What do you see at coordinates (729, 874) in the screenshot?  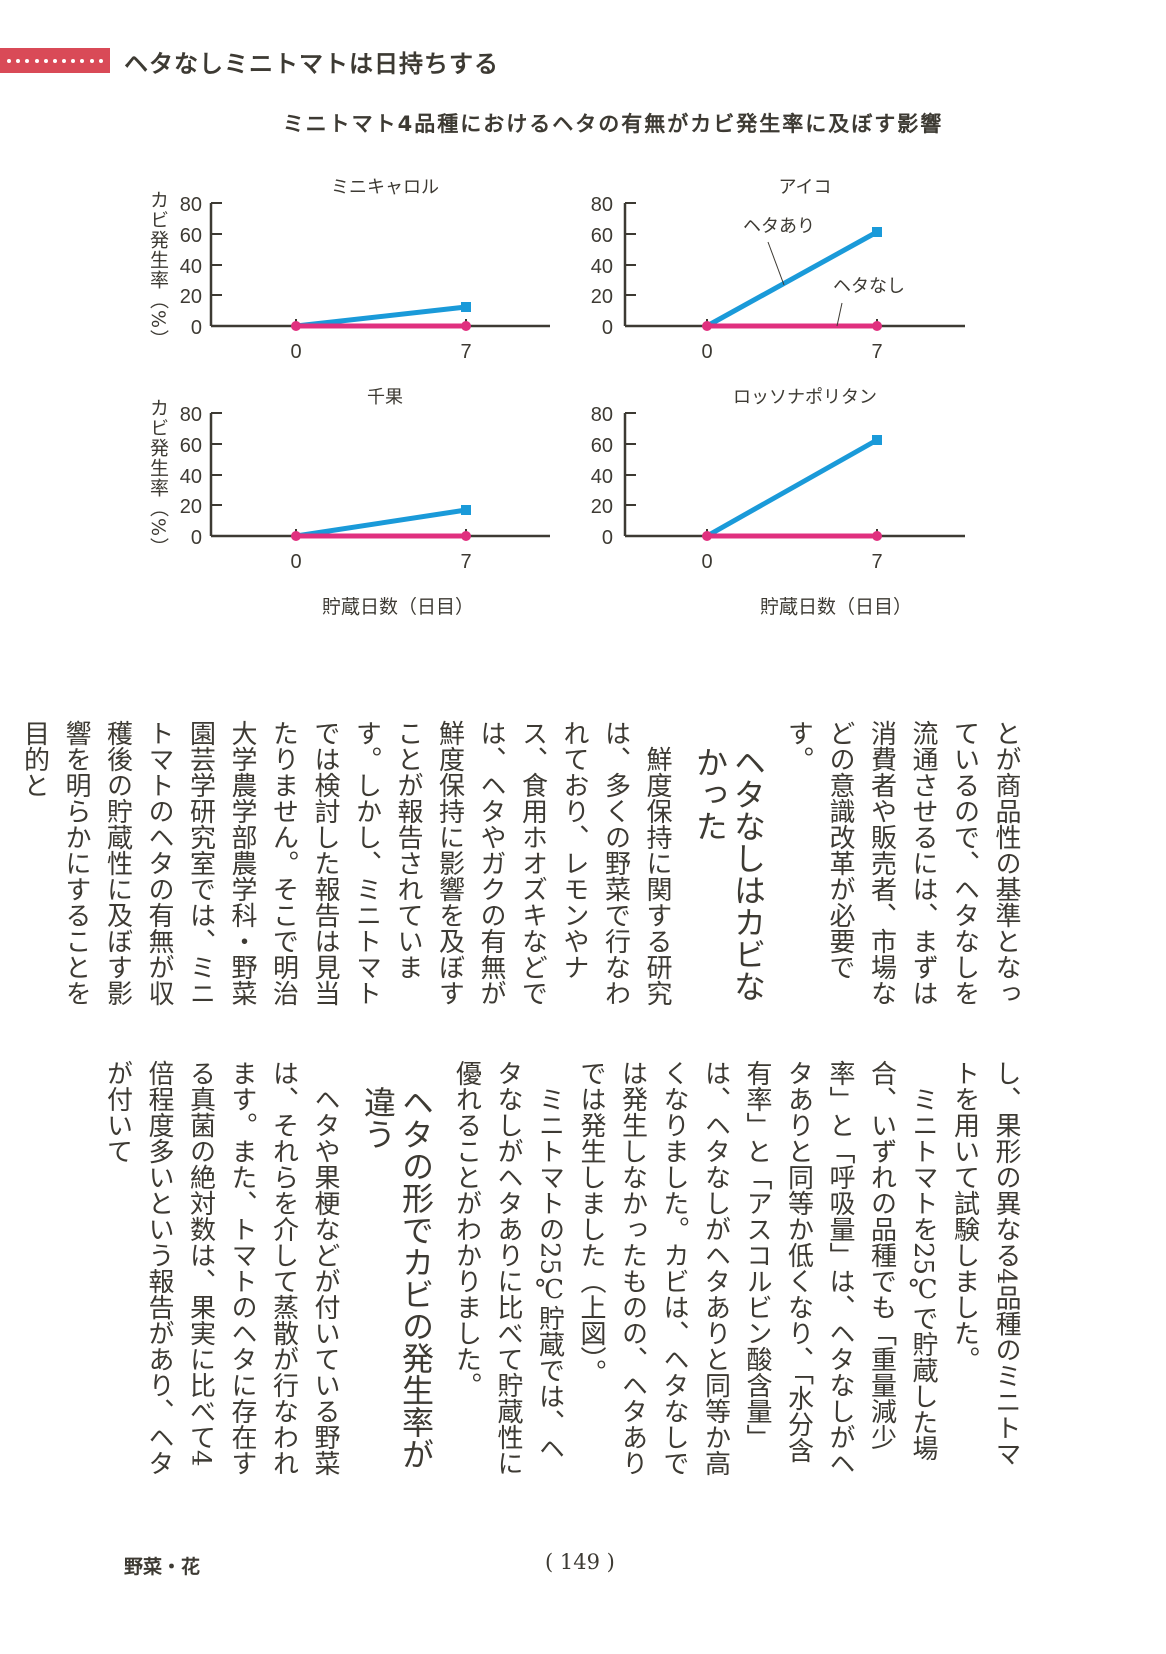 I see `subheading: ヘタなしはカビなかった` at bounding box center [729, 874].